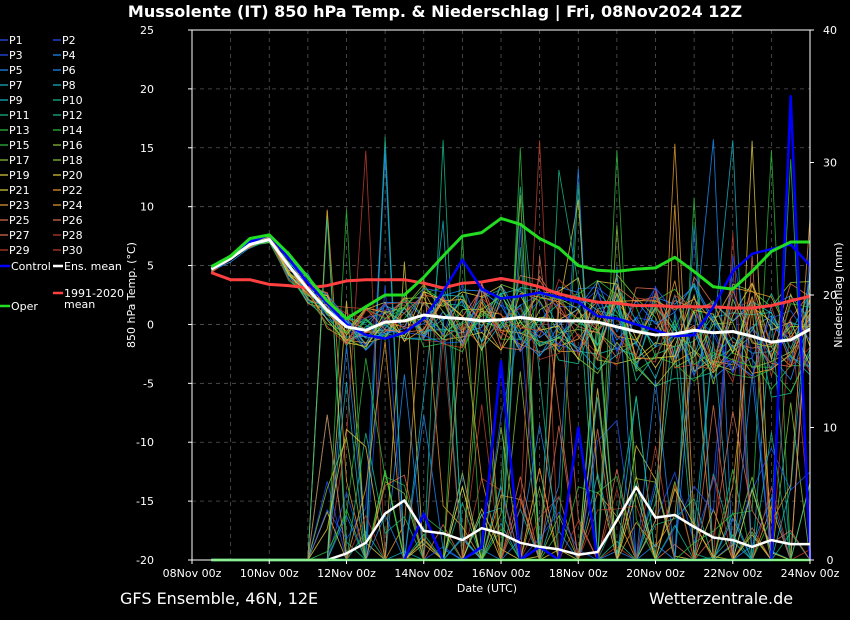 This screenshot has width=850, height=620. What do you see at coordinates (192, 573) in the screenshot?
I see `x-tick-label: 08Nov 00z` at bounding box center [192, 573].